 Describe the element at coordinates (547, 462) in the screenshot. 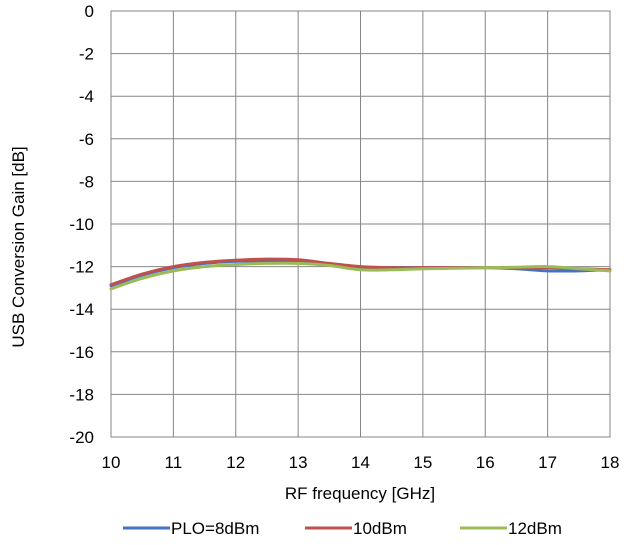

I see `x-tick-label: 17` at that location.